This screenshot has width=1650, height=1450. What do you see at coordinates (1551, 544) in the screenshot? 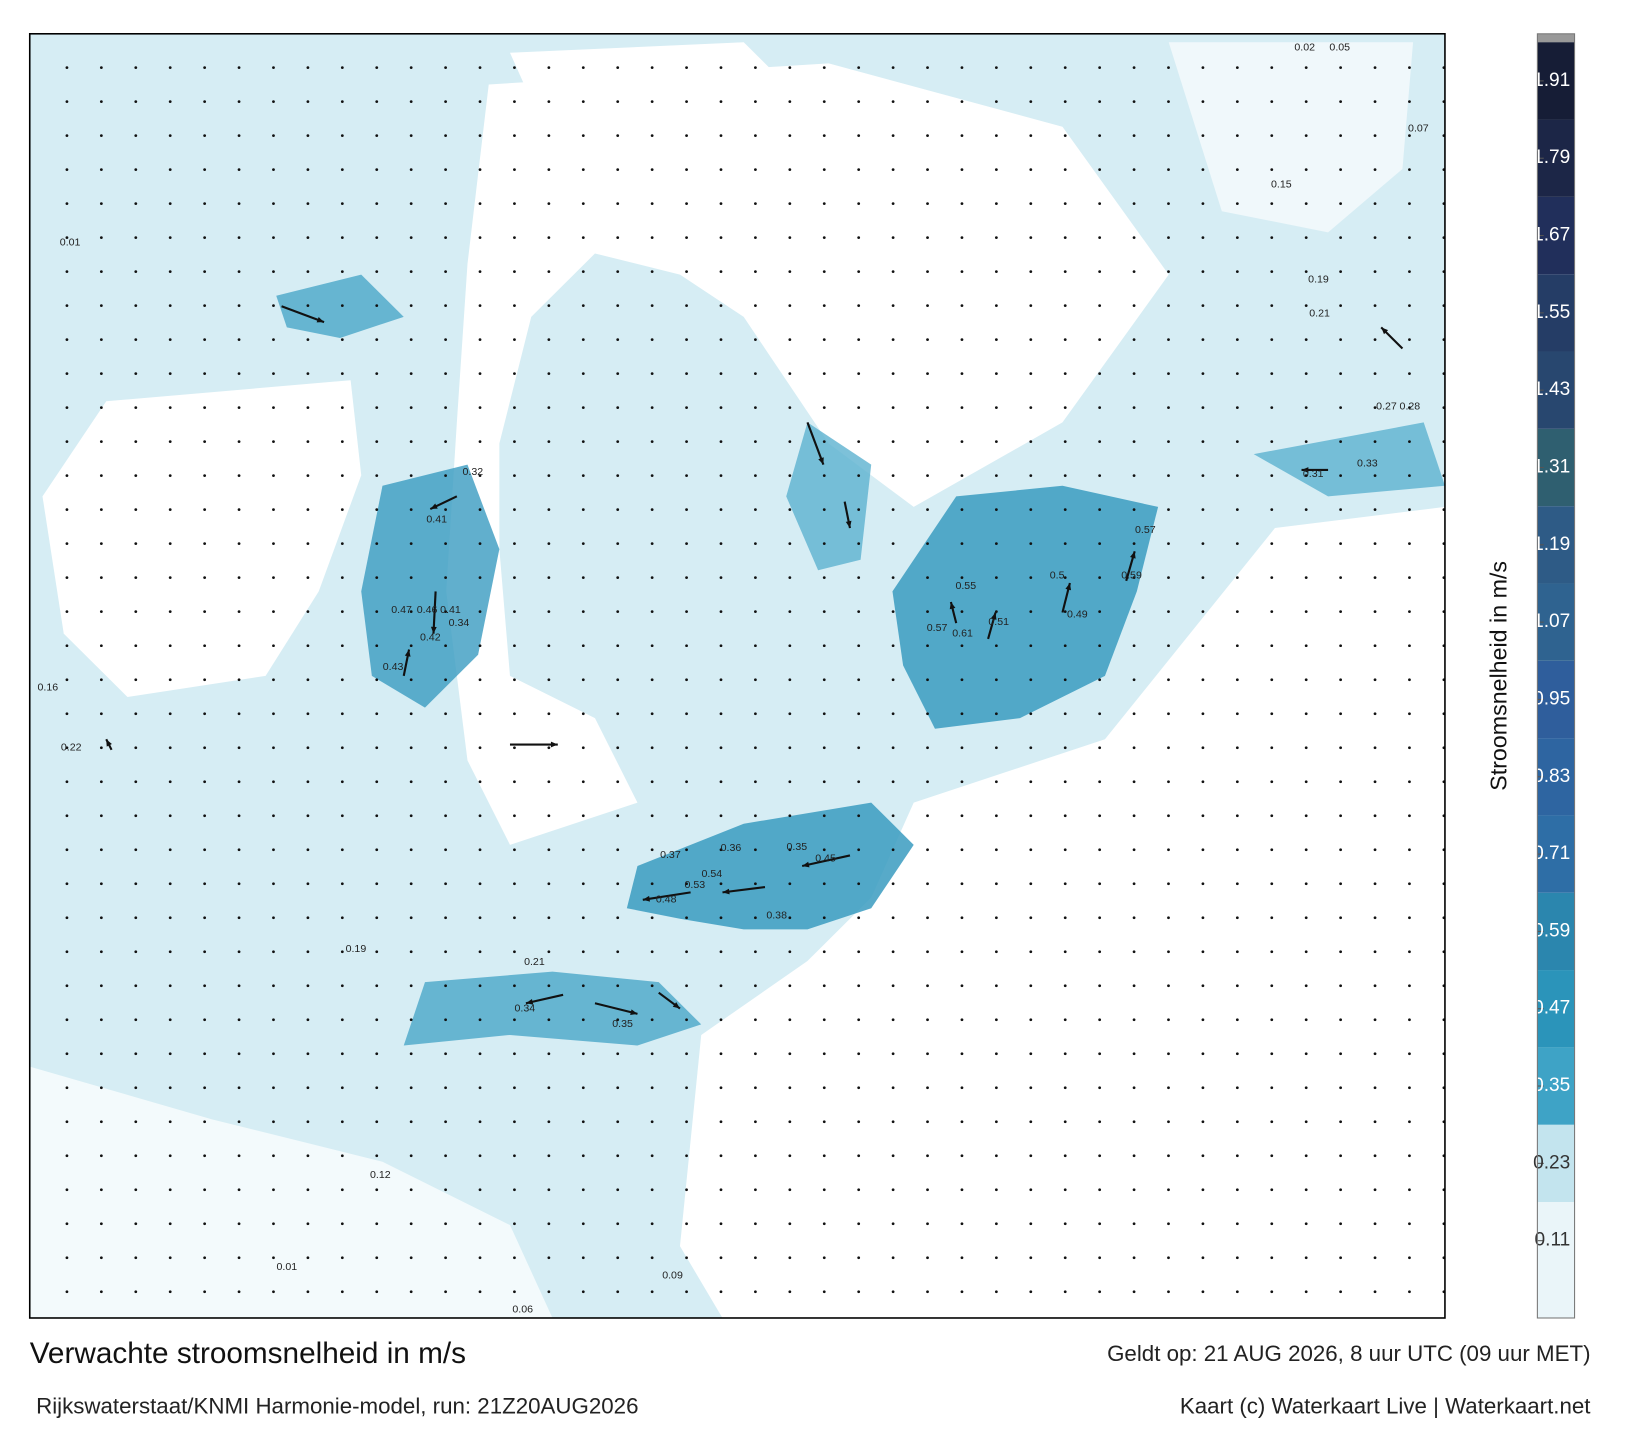
I see `colorbar-tick-label: 1.19` at bounding box center [1551, 544].